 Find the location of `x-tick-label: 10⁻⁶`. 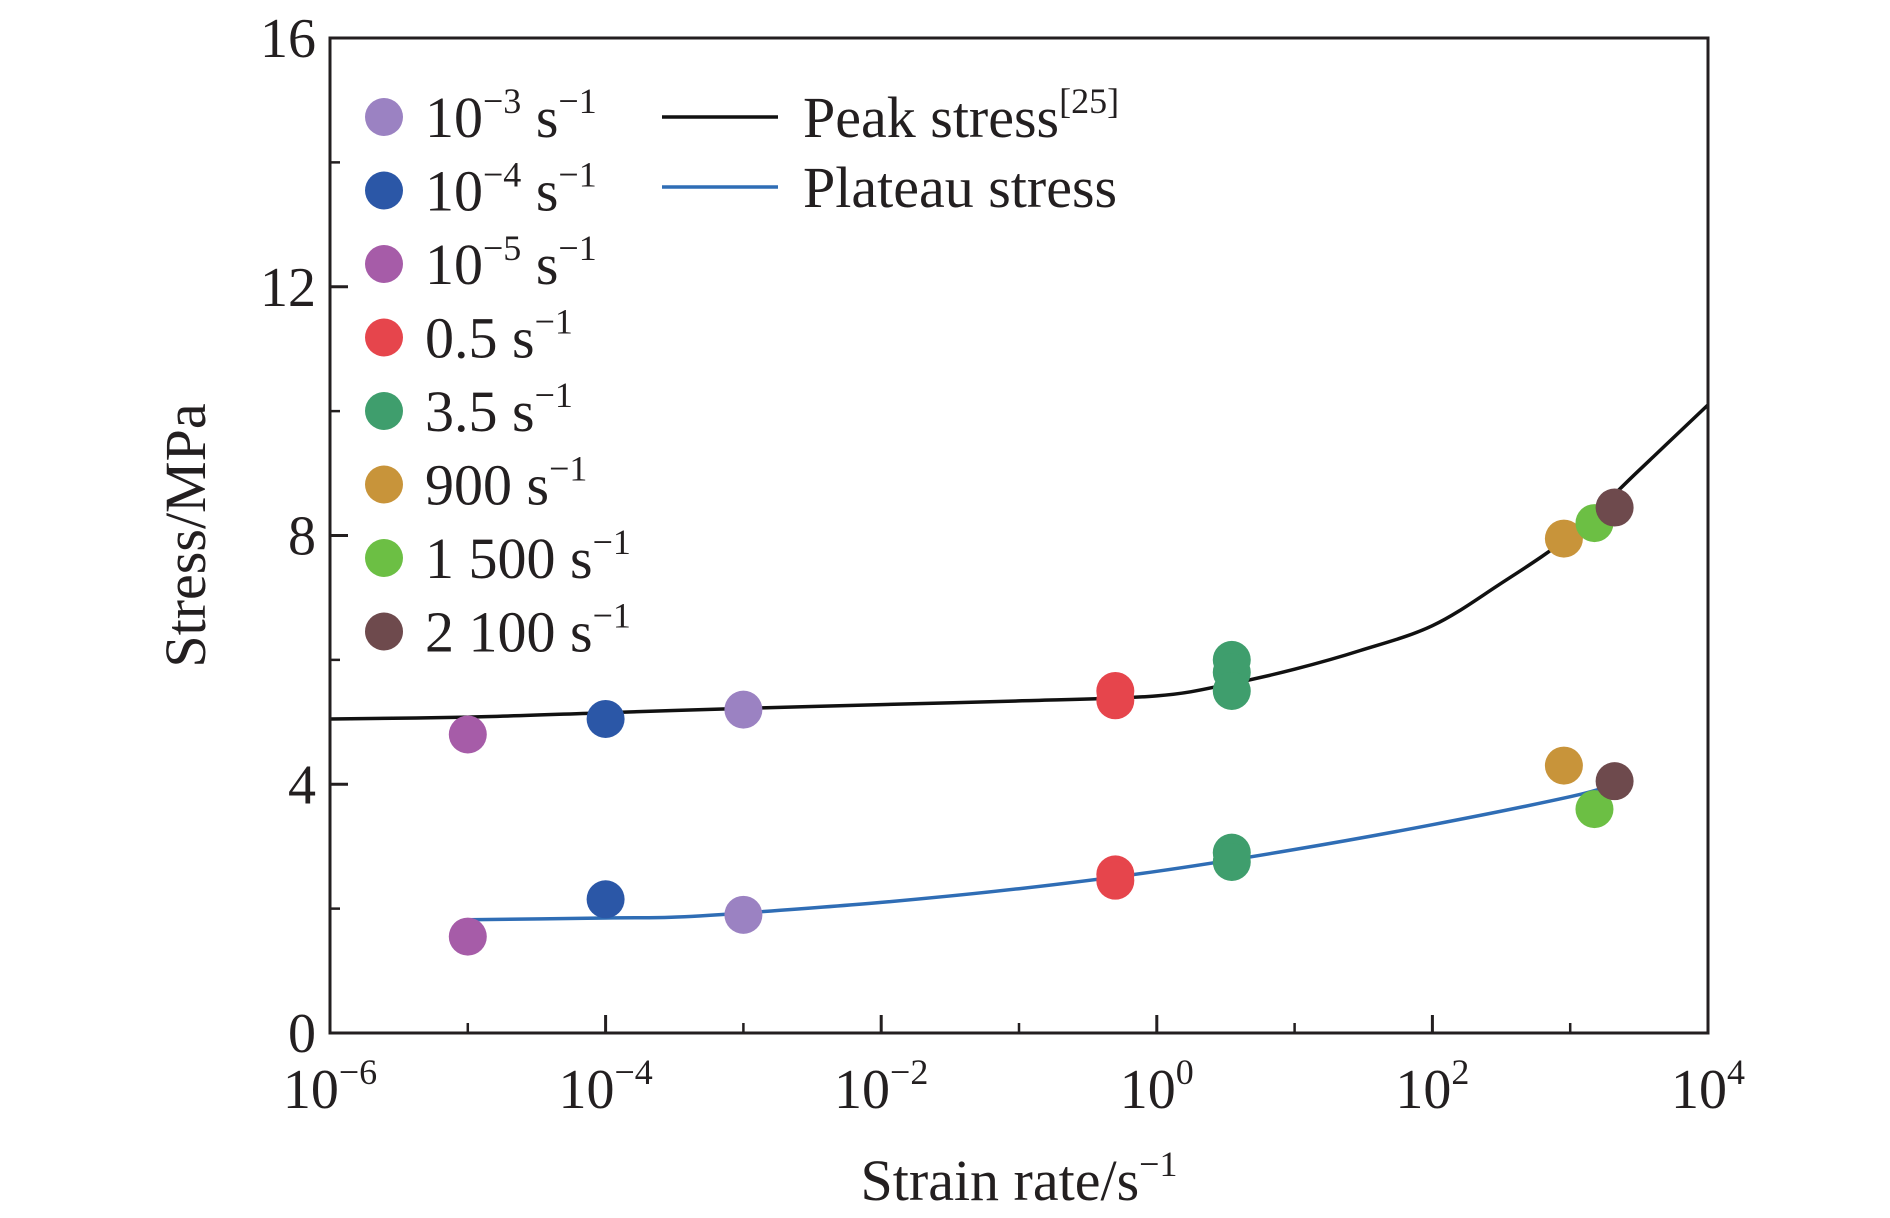

x-tick-label: 10⁻⁶ is located at coordinates (330, 1086).